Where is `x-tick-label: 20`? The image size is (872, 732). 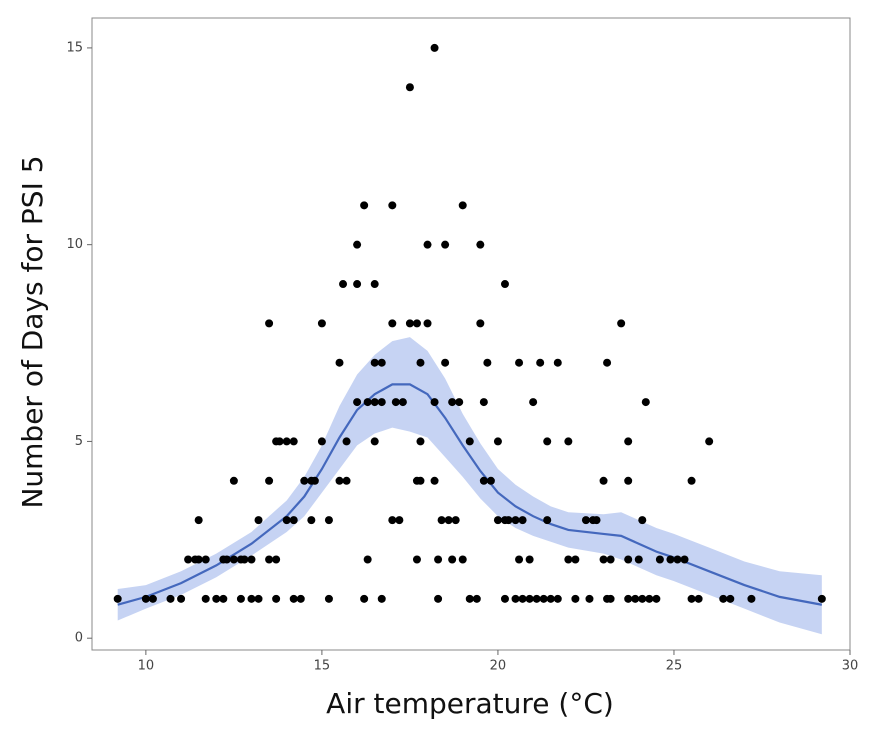 x-tick-label: 20 is located at coordinates (498, 666).